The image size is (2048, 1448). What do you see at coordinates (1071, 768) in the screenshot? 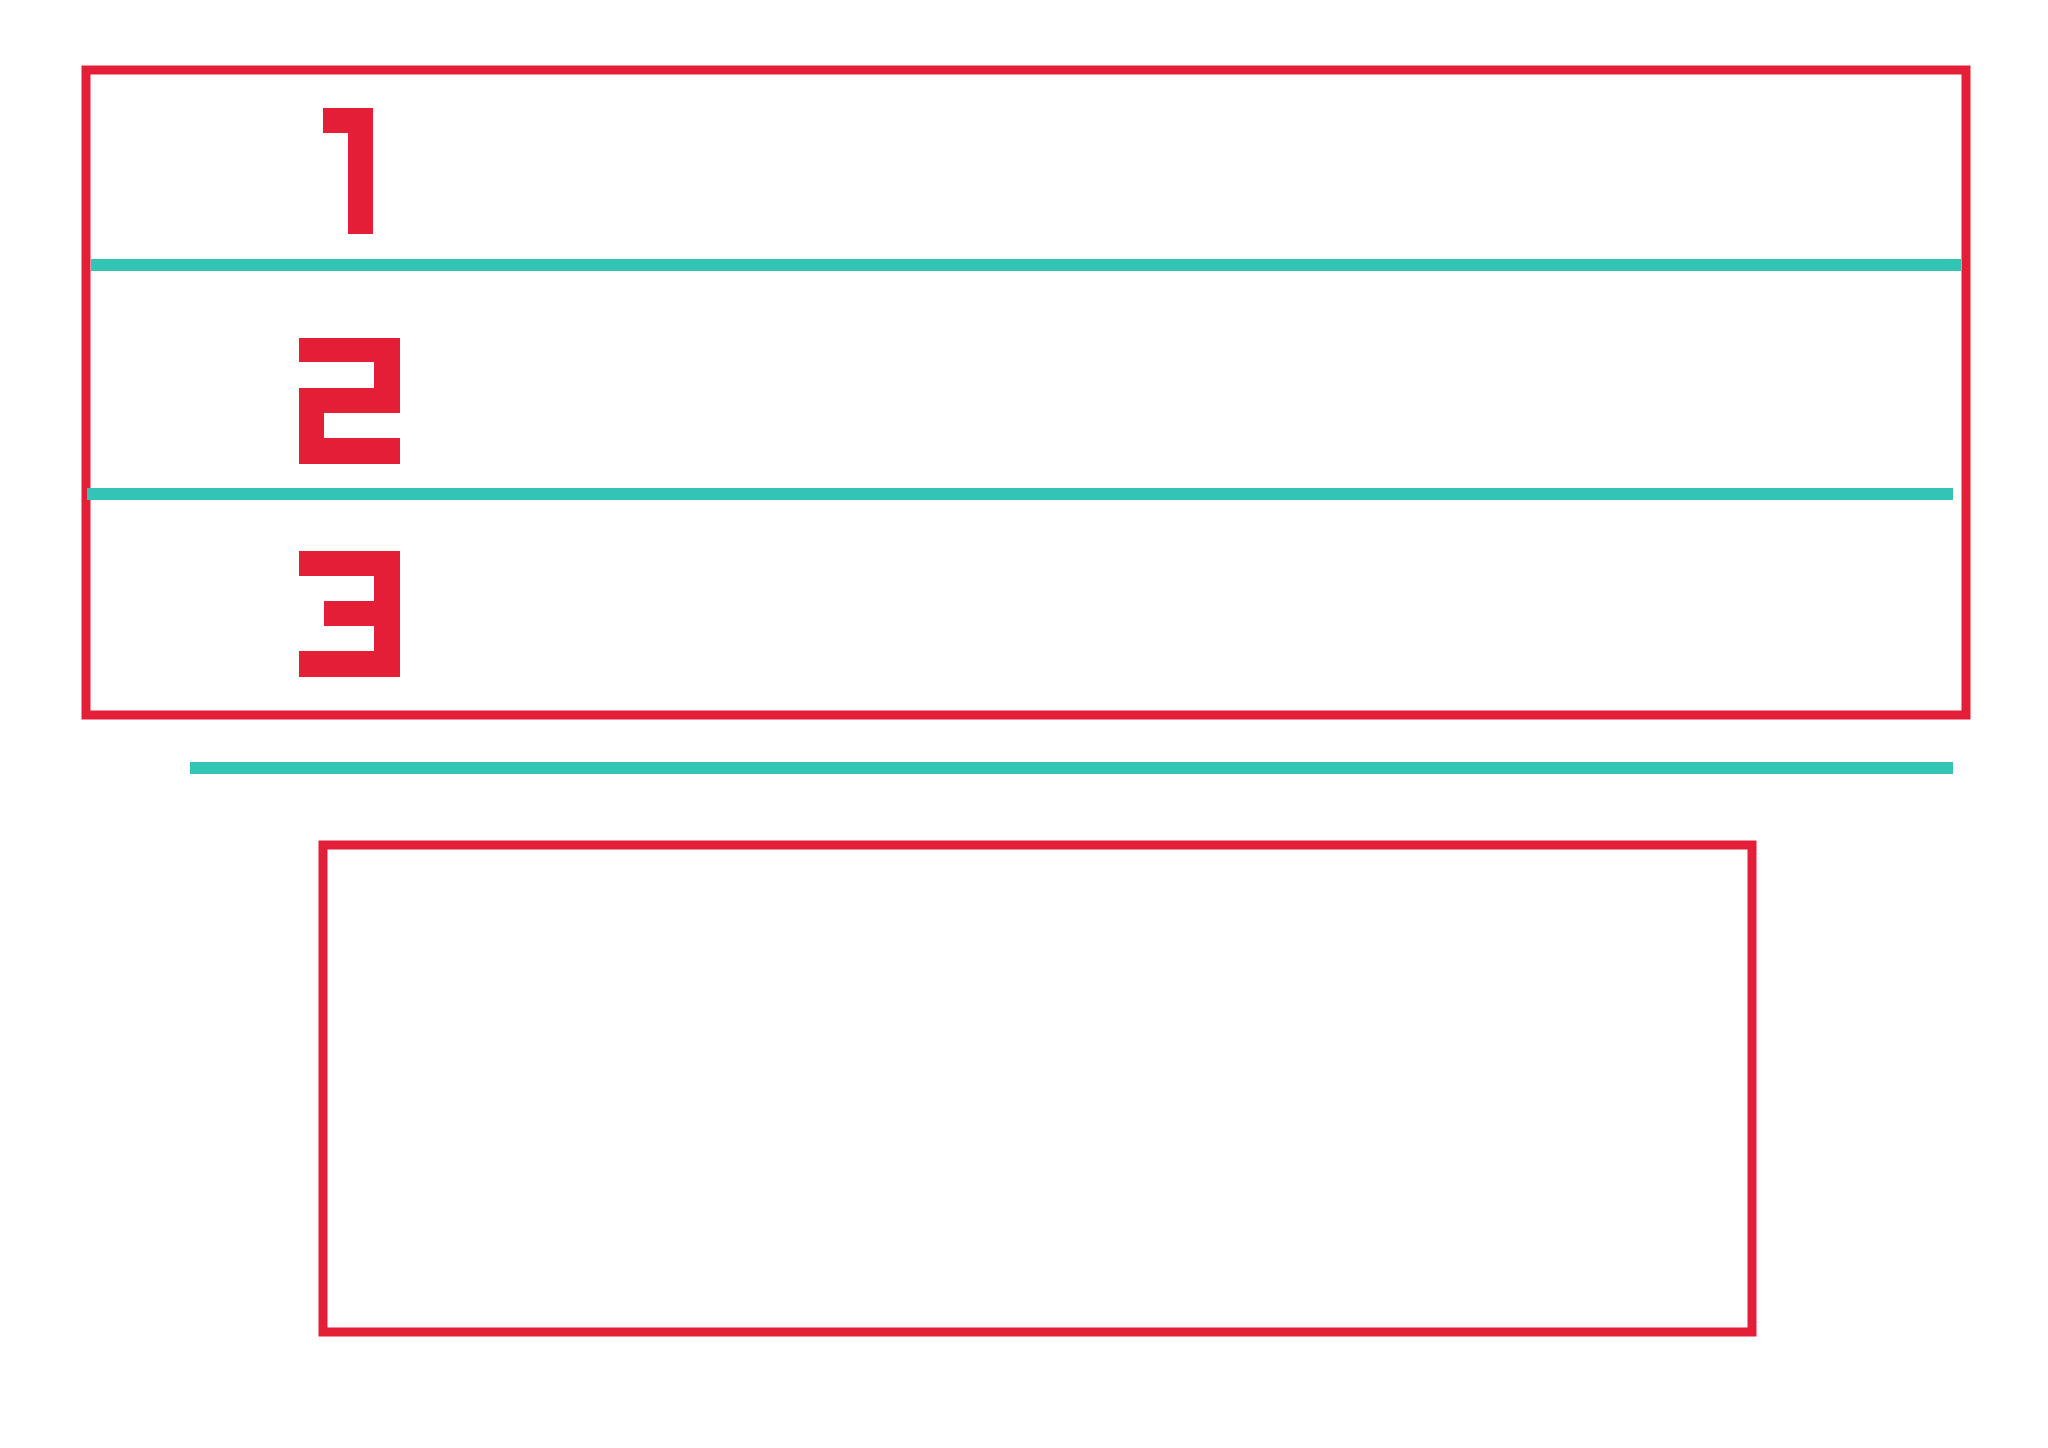
I see `standalone-divider` at bounding box center [1071, 768].